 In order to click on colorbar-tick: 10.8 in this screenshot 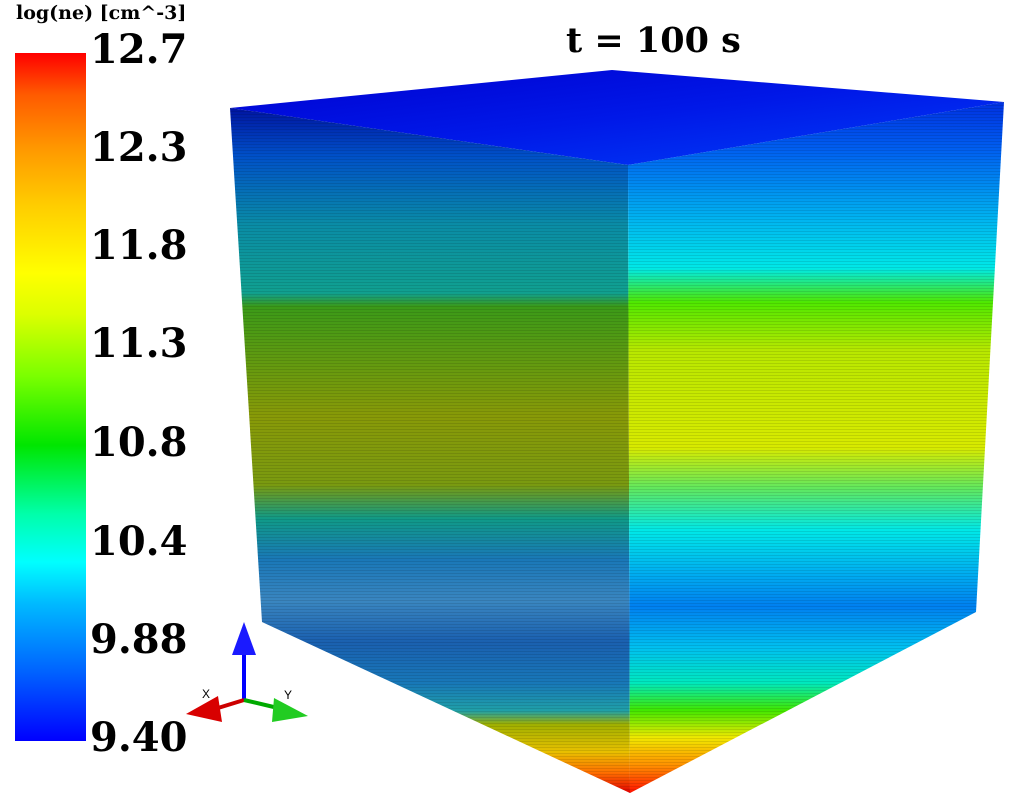, I will do `click(139, 442)`.